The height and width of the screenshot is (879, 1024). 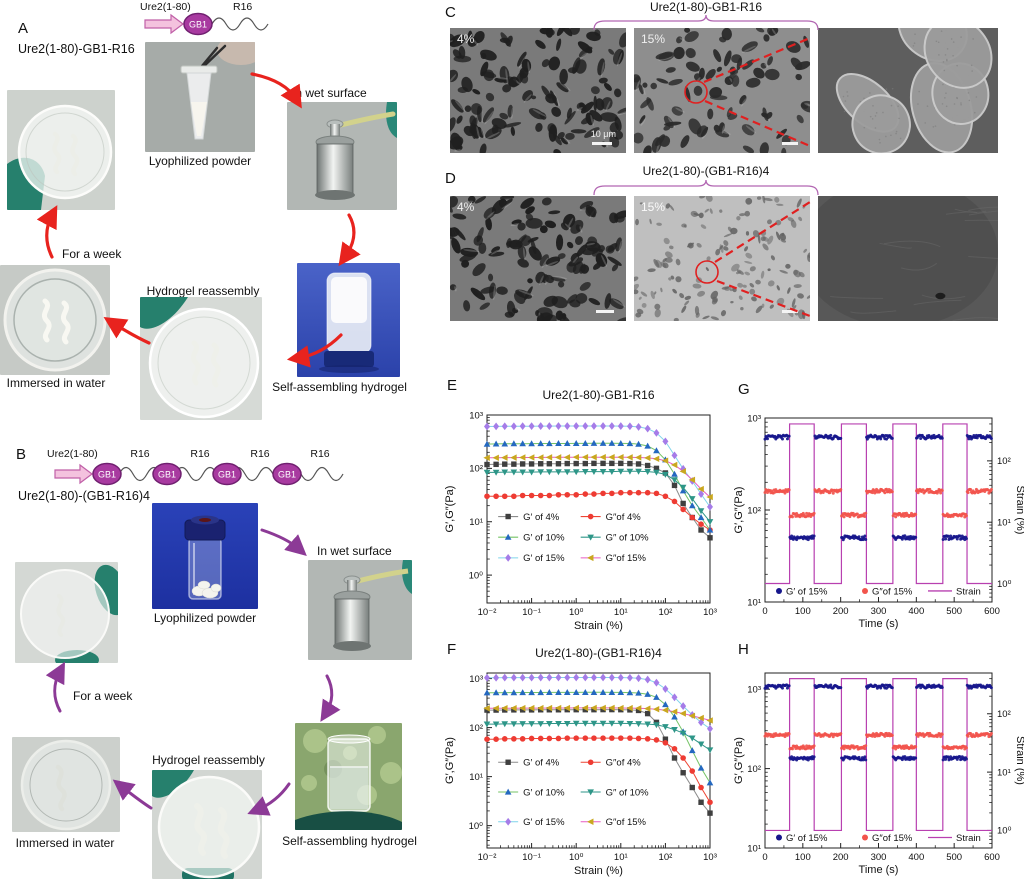 What do you see at coordinates (653, 39) in the screenshot?
I see `sem-c-15pct-label: 15%` at bounding box center [653, 39].